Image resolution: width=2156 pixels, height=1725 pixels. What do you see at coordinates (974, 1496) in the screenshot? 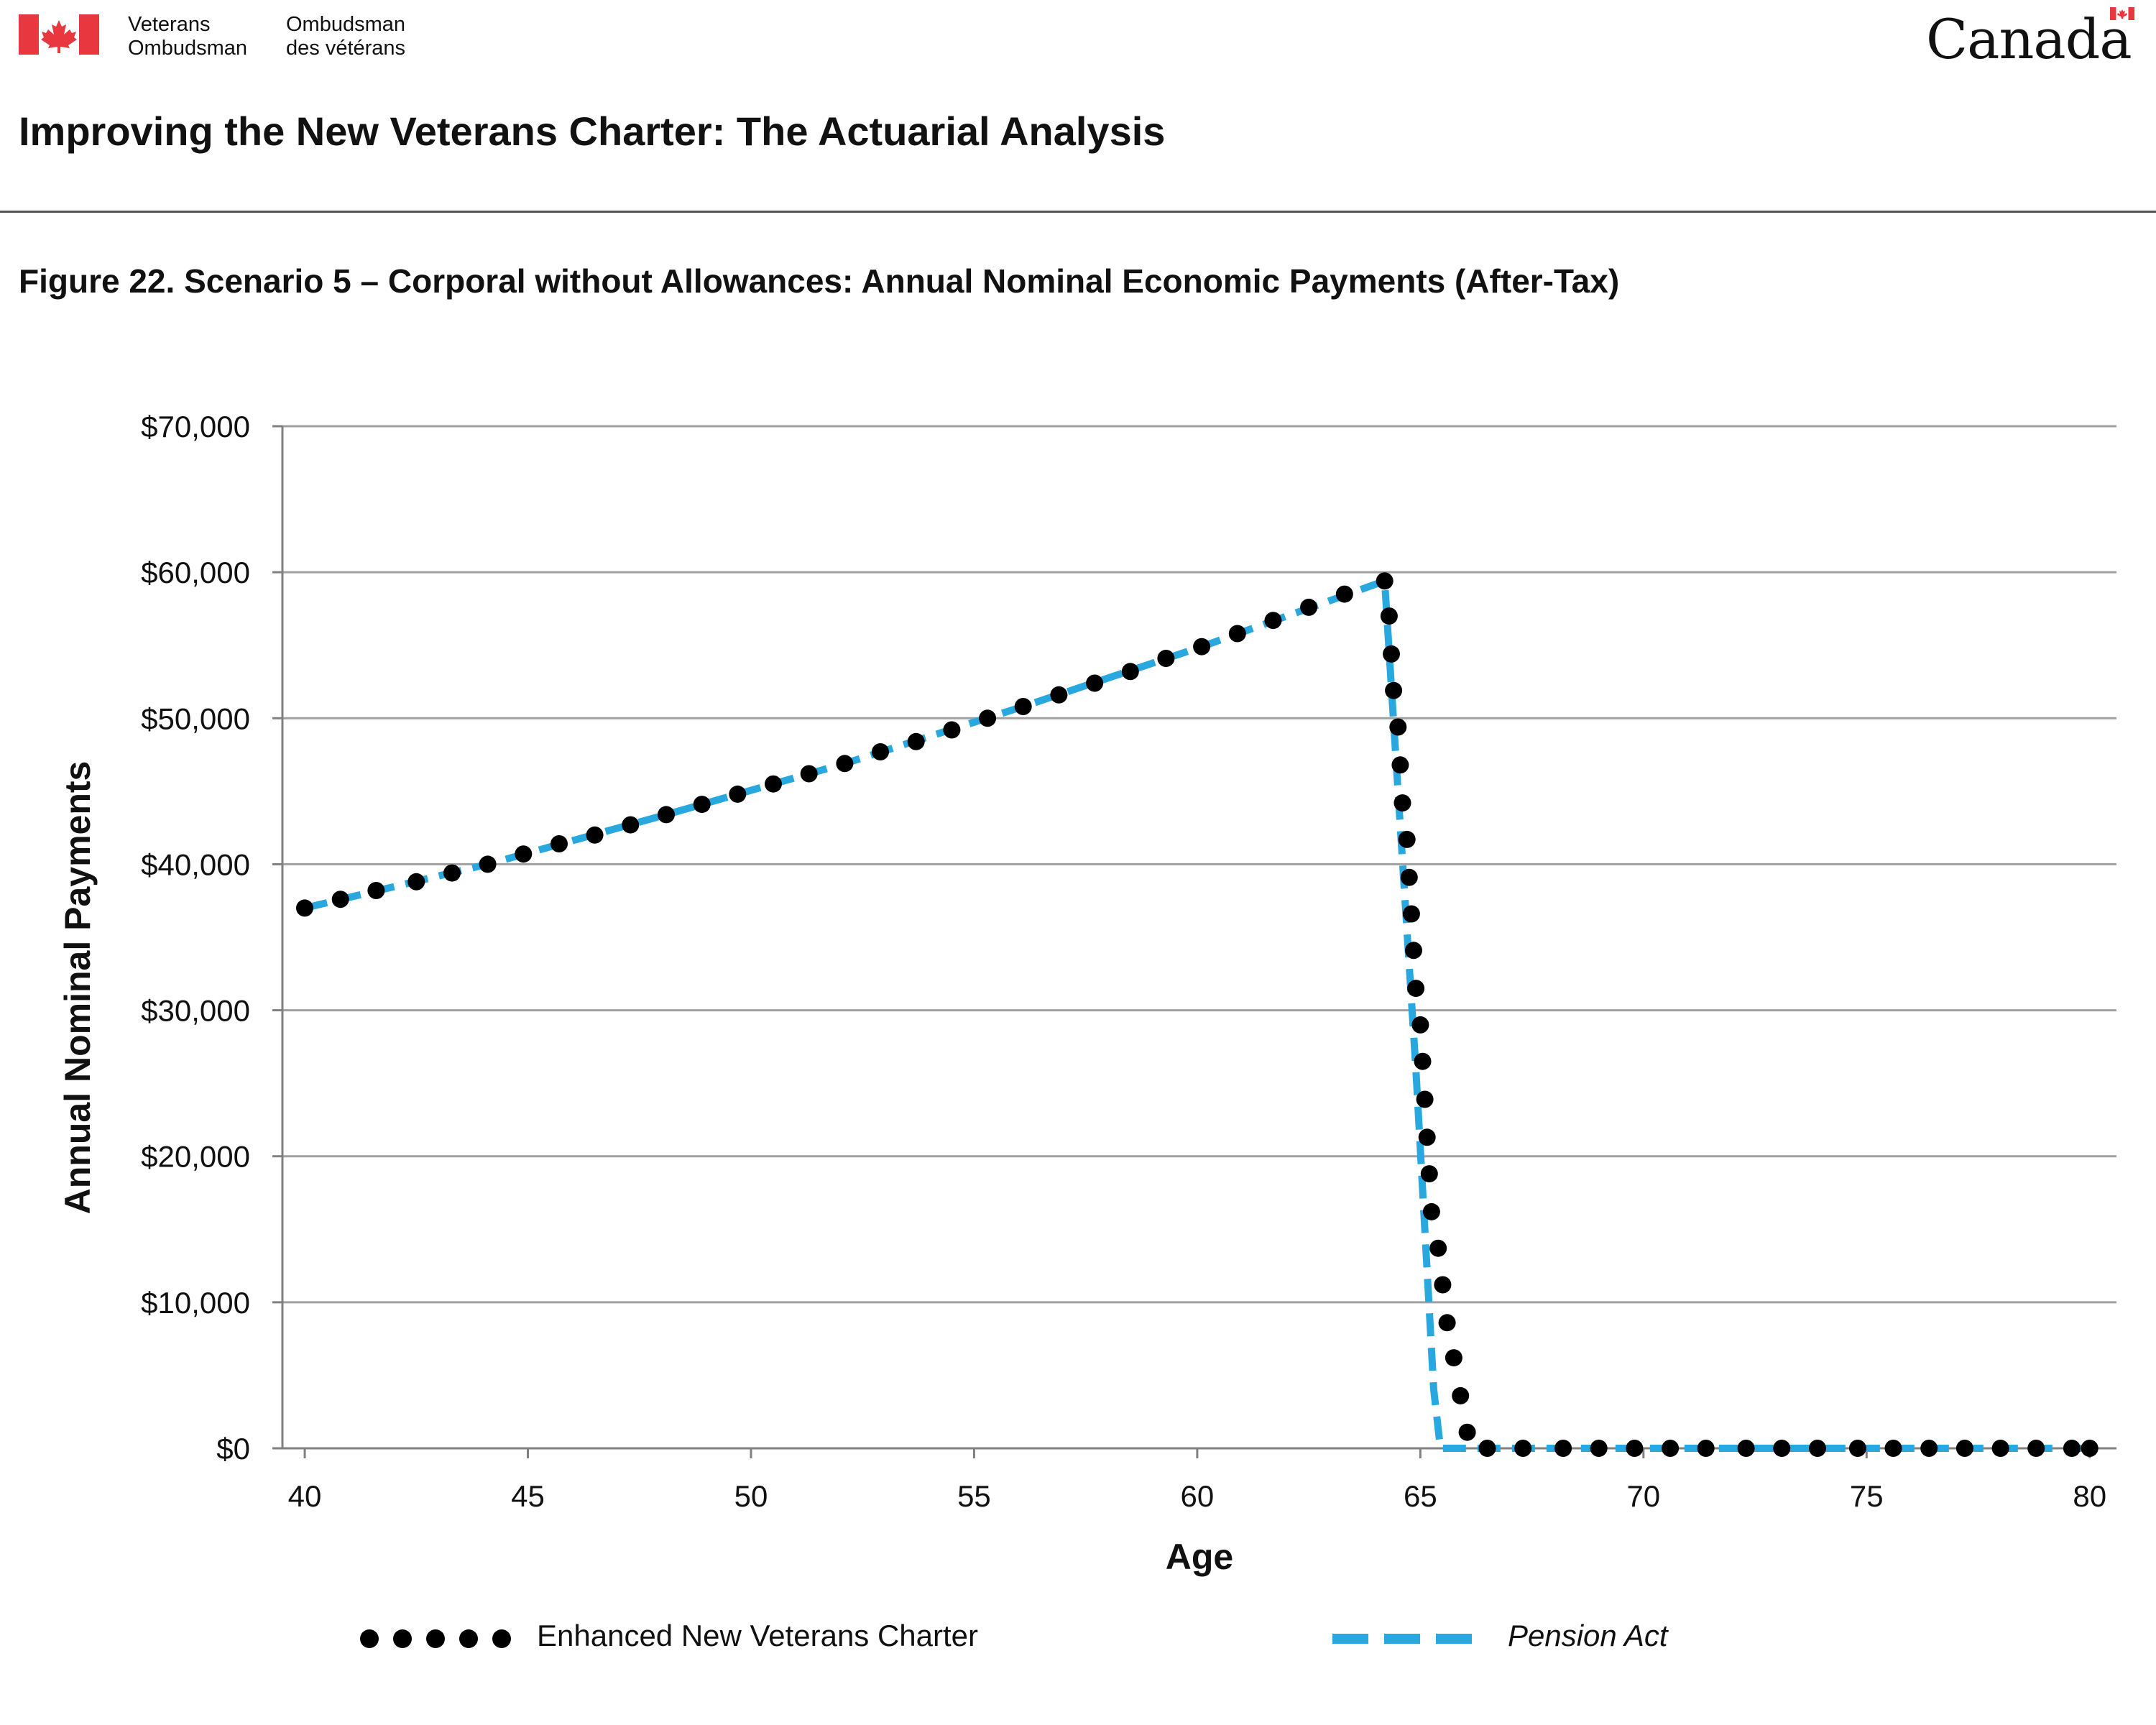
I see `x-tick-label: 55` at bounding box center [974, 1496].